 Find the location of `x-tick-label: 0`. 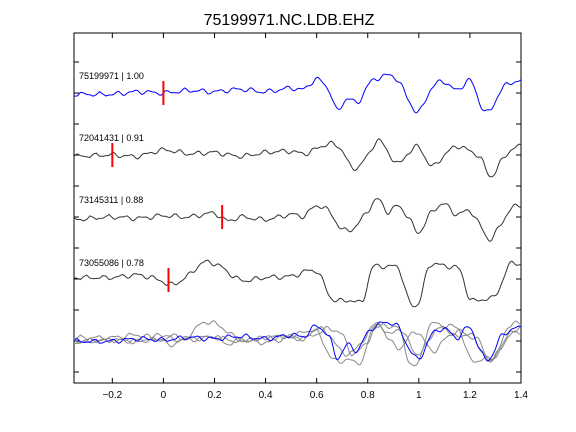

x-tick-label: 0 is located at coordinates (164, 395).